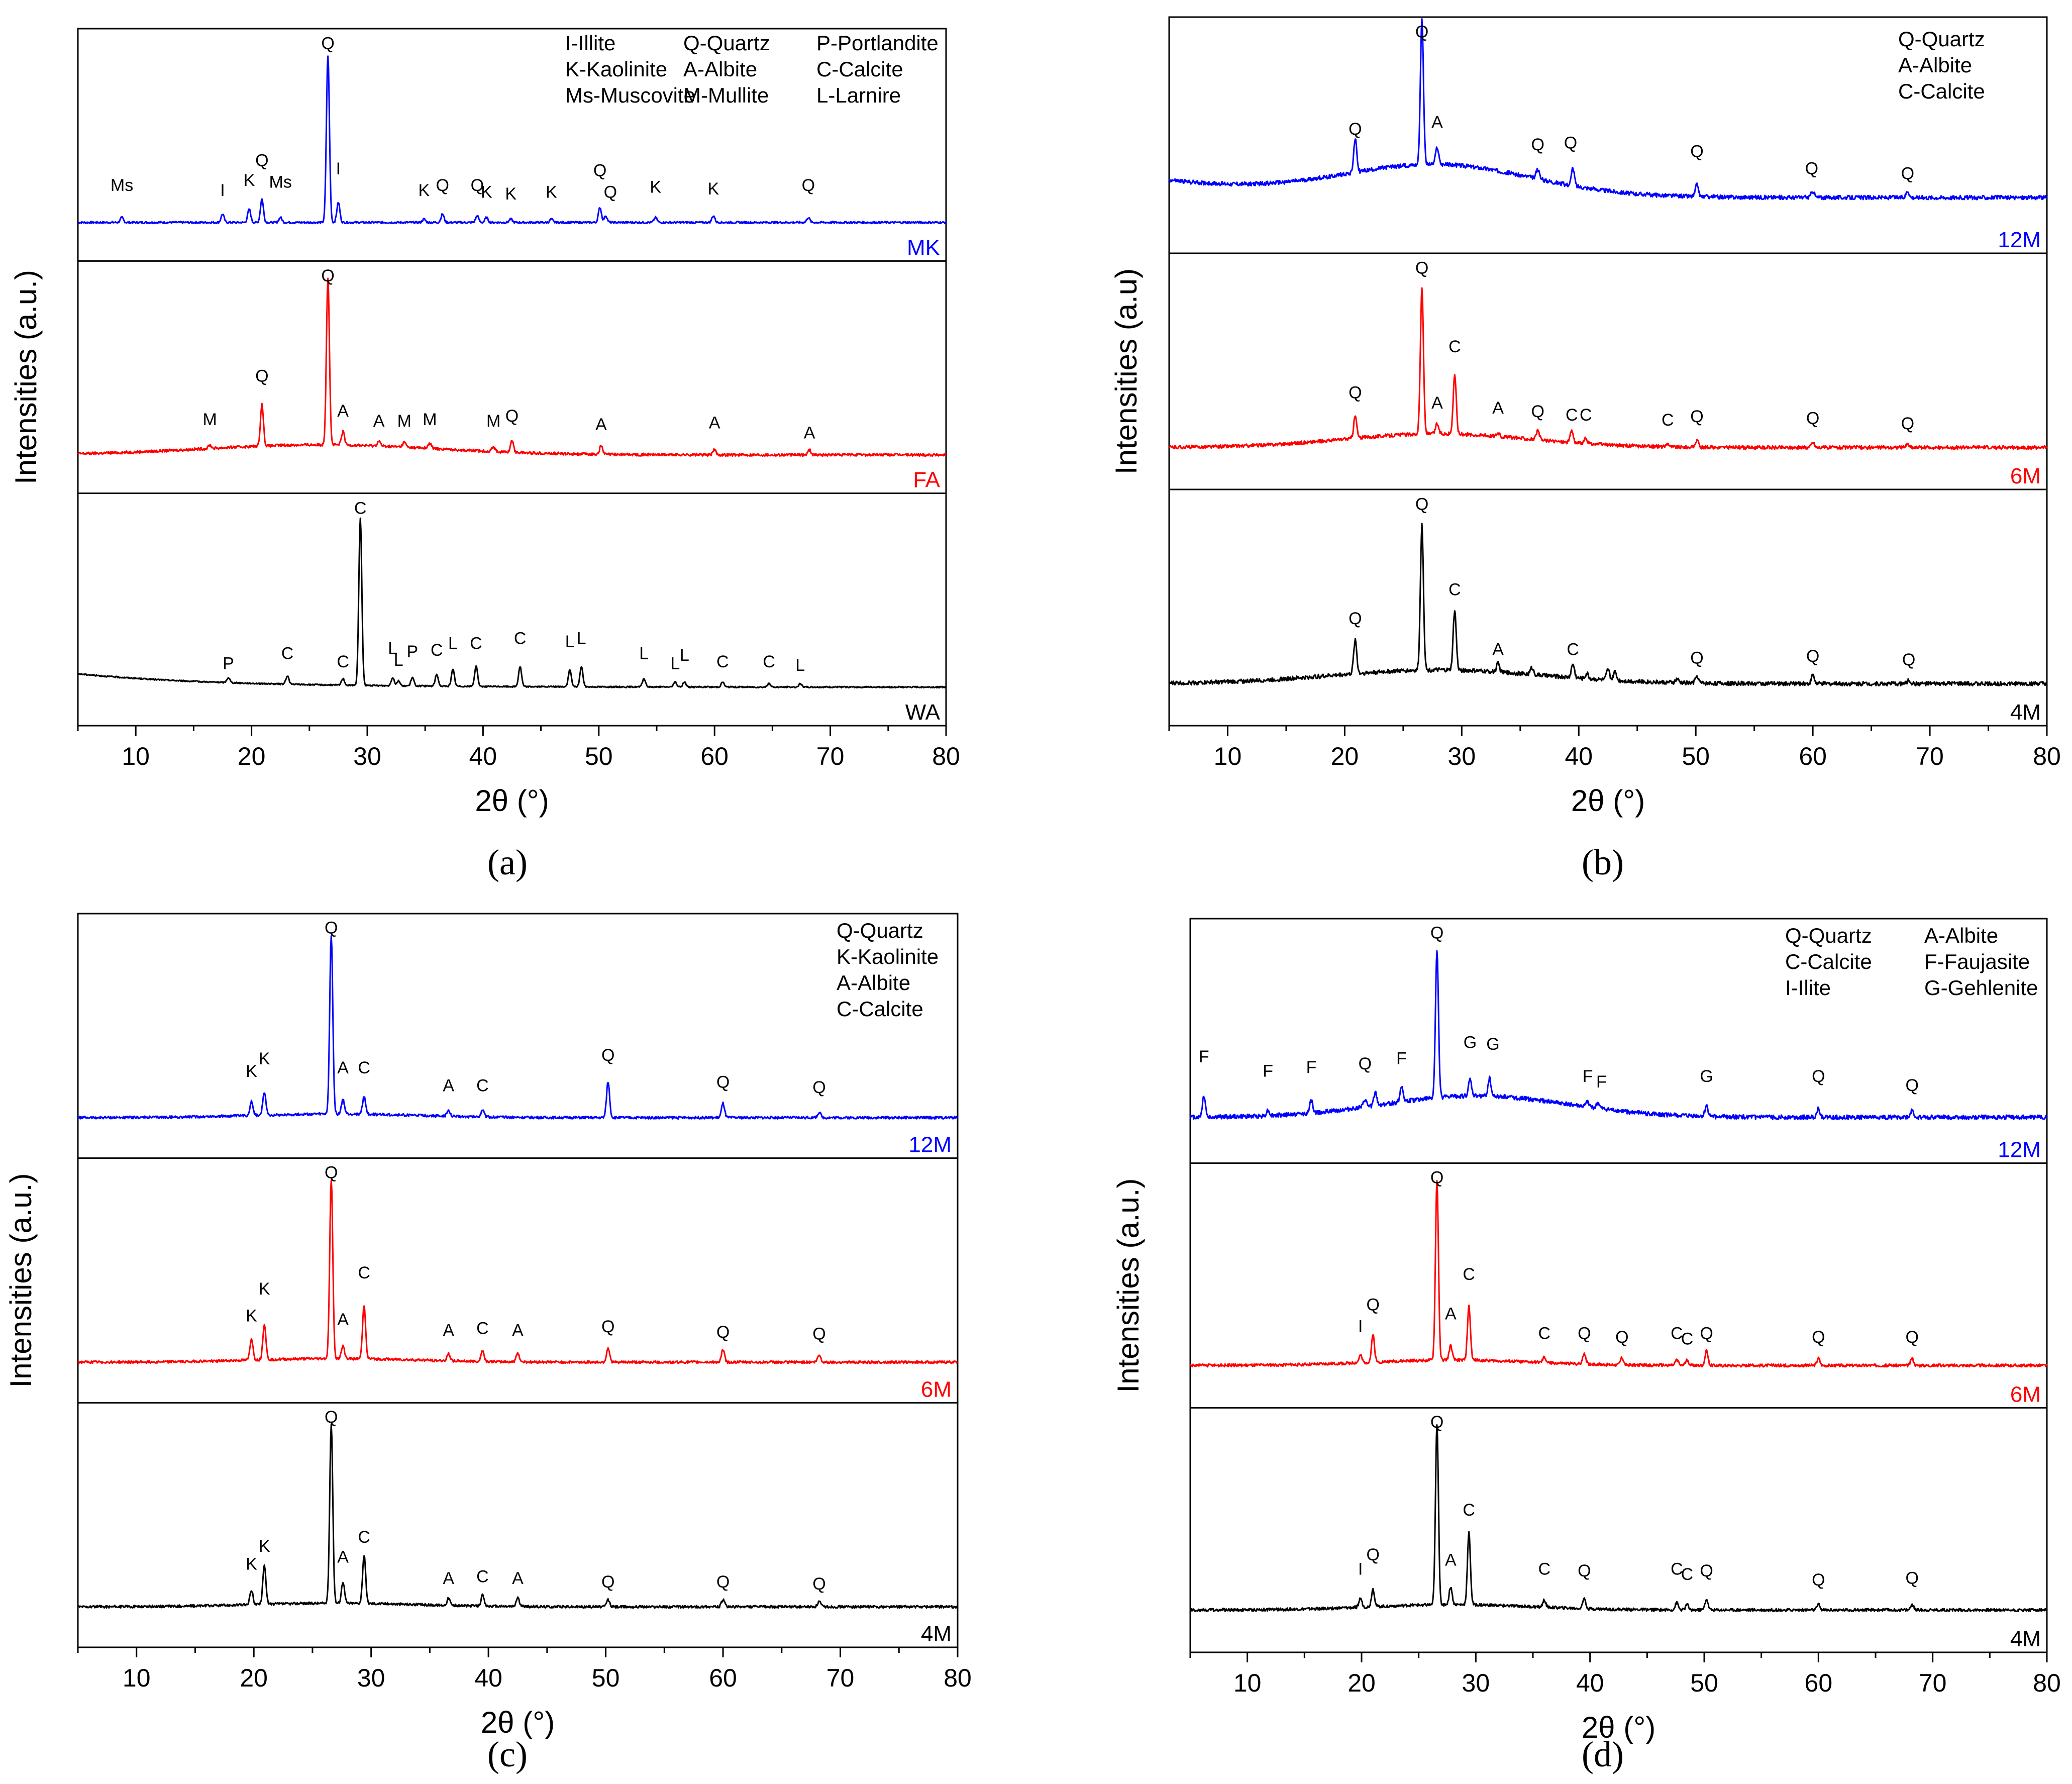  I want to click on series-name: WA, so click(923, 712).